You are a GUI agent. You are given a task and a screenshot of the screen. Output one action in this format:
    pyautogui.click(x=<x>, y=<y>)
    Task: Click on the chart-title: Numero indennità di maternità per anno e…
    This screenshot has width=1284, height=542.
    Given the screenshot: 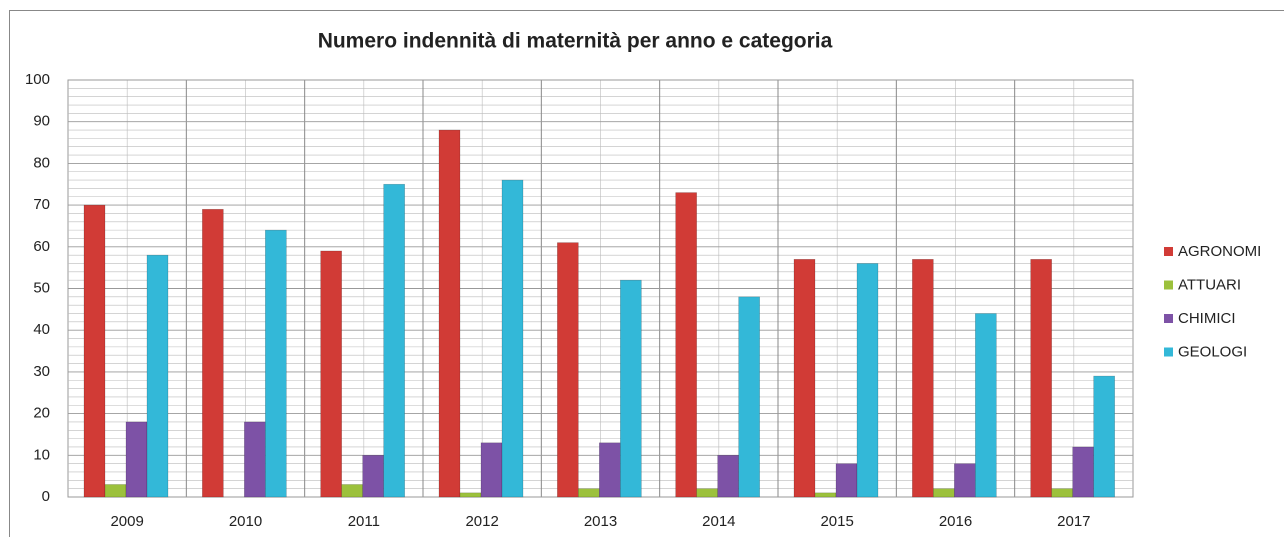 What is the action you would take?
    pyautogui.click(x=575, y=41)
    